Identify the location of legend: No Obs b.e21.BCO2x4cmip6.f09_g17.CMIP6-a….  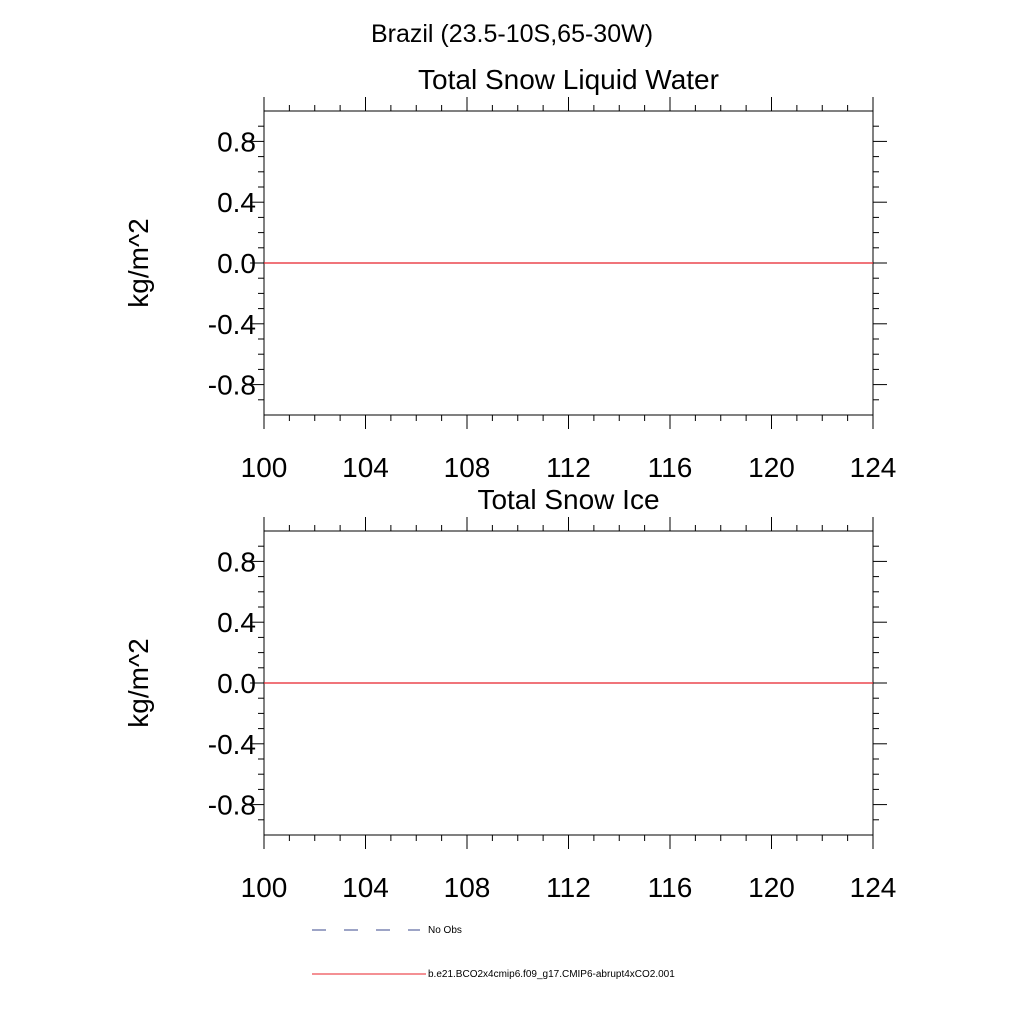
(493, 952).